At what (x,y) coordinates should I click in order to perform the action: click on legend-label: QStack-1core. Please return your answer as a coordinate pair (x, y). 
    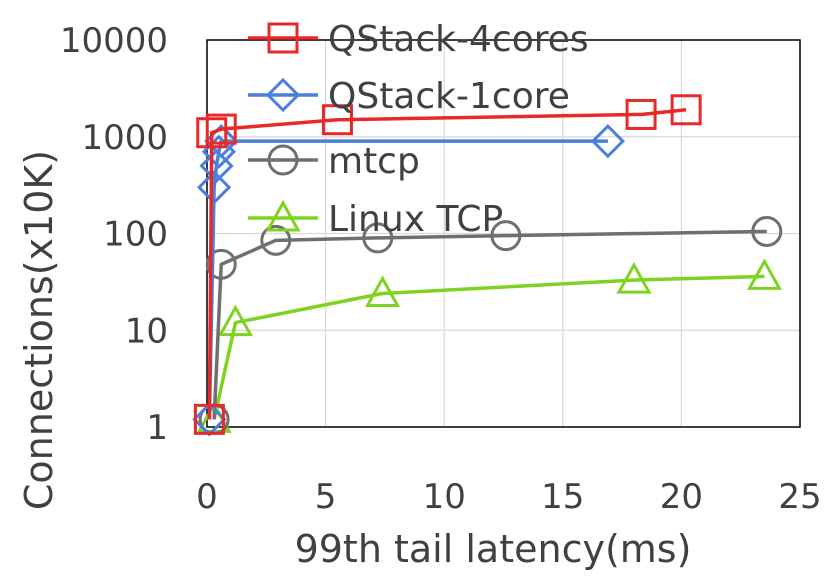
    Looking at the image, I should click on (449, 96).